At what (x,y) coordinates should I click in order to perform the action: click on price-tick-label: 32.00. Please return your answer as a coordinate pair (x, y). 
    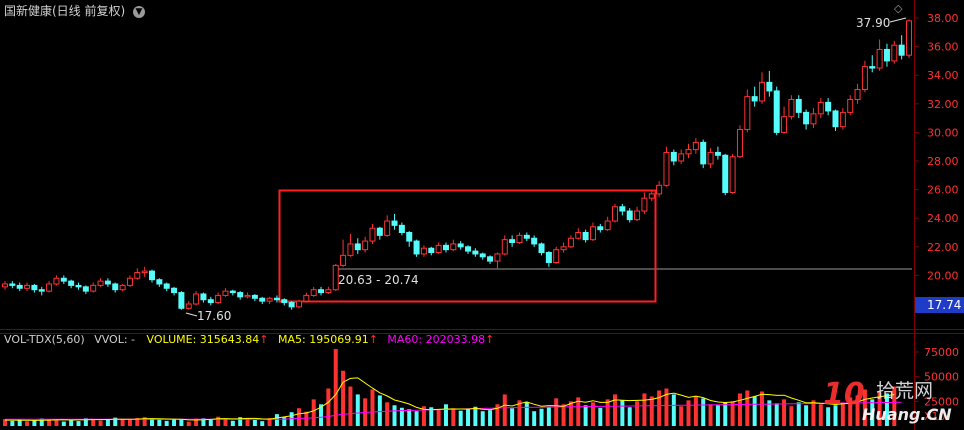
    Looking at the image, I should click on (943, 104).